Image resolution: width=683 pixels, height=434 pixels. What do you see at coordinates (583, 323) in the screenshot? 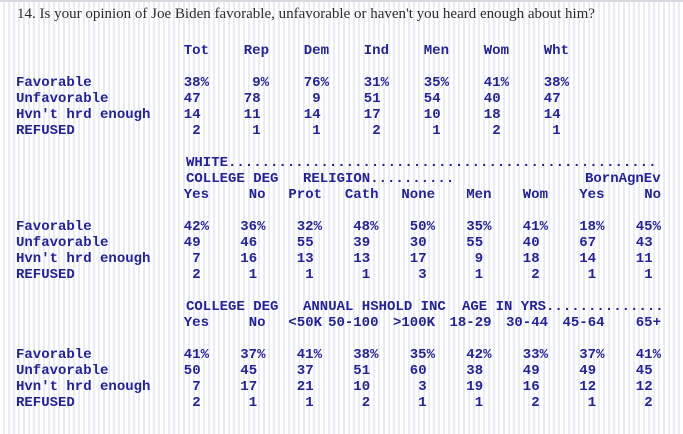
I see `col-header-45-64: 45-64` at bounding box center [583, 323].